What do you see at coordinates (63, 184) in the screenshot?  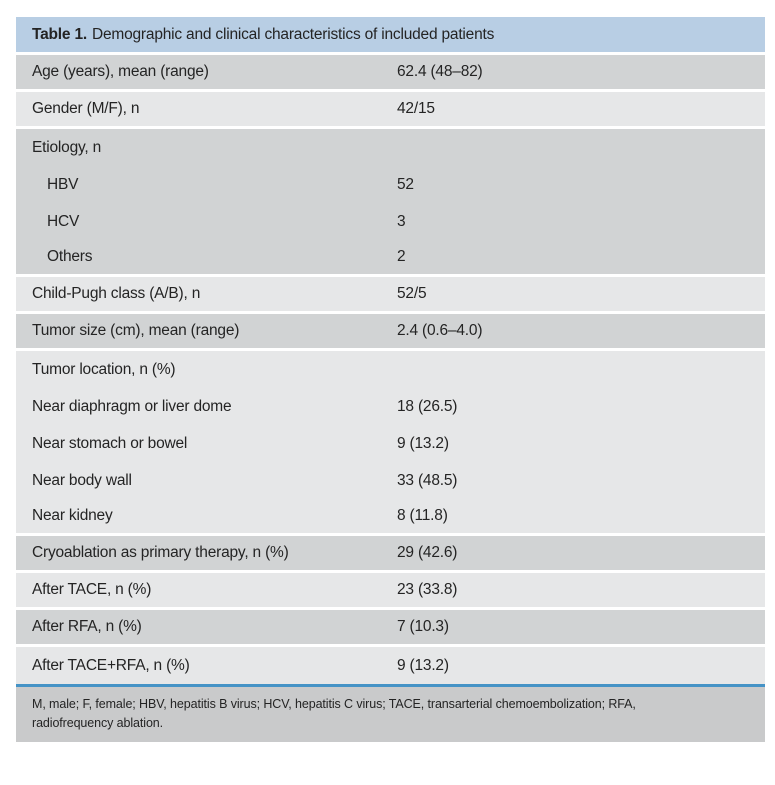 I see `row-label: HBV` at bounding box center [63, 184].